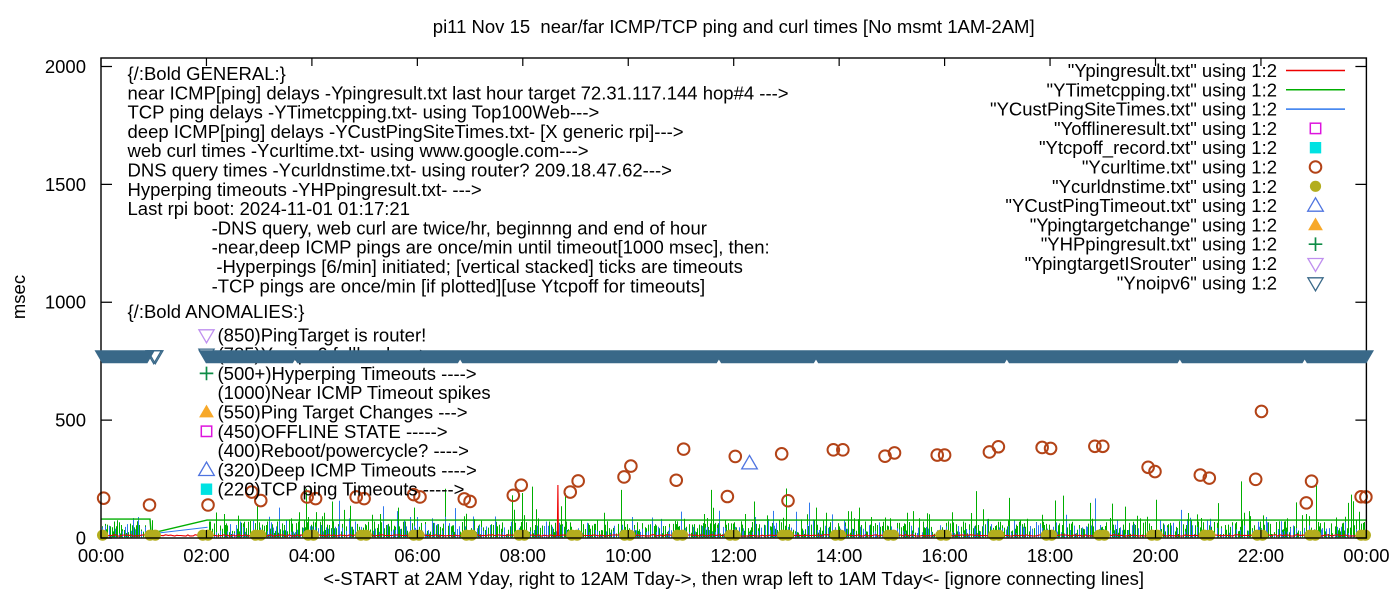 Image resolution: width=1400 pixels, height=600 pixels. Describe the element at coordinates (81, 538) in the screenshot. I see `y-tick-label: 0` at that location.